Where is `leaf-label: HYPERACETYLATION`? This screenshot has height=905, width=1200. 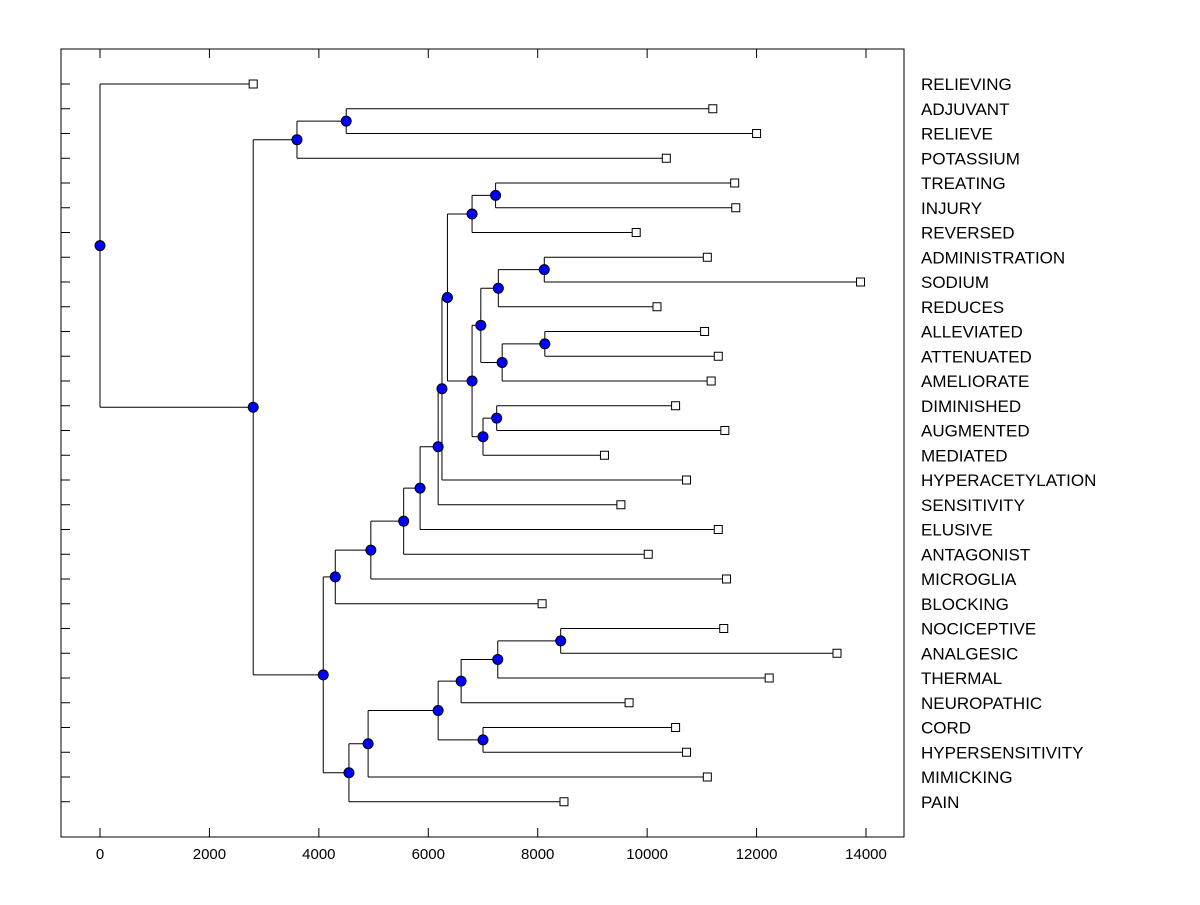 leaf-label: HYPERACETYLATION is located at coordinates (1008, 480).